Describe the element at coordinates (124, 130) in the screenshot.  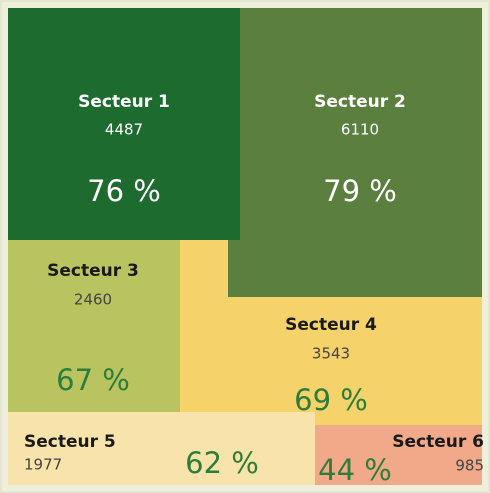
I see `sector-count: 4487` at that location.